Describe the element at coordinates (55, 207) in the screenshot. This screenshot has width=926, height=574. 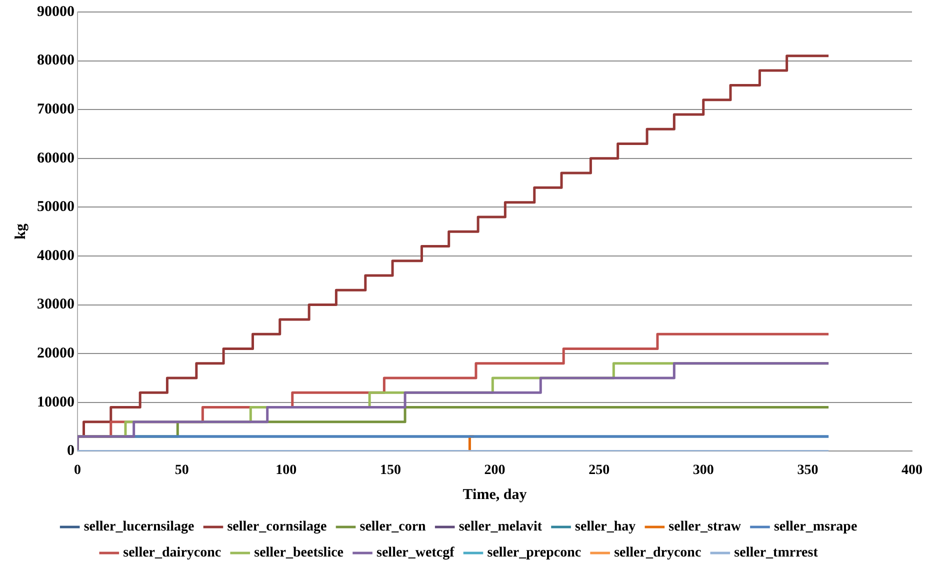
I see `y-tick-label: 50000` at that location.